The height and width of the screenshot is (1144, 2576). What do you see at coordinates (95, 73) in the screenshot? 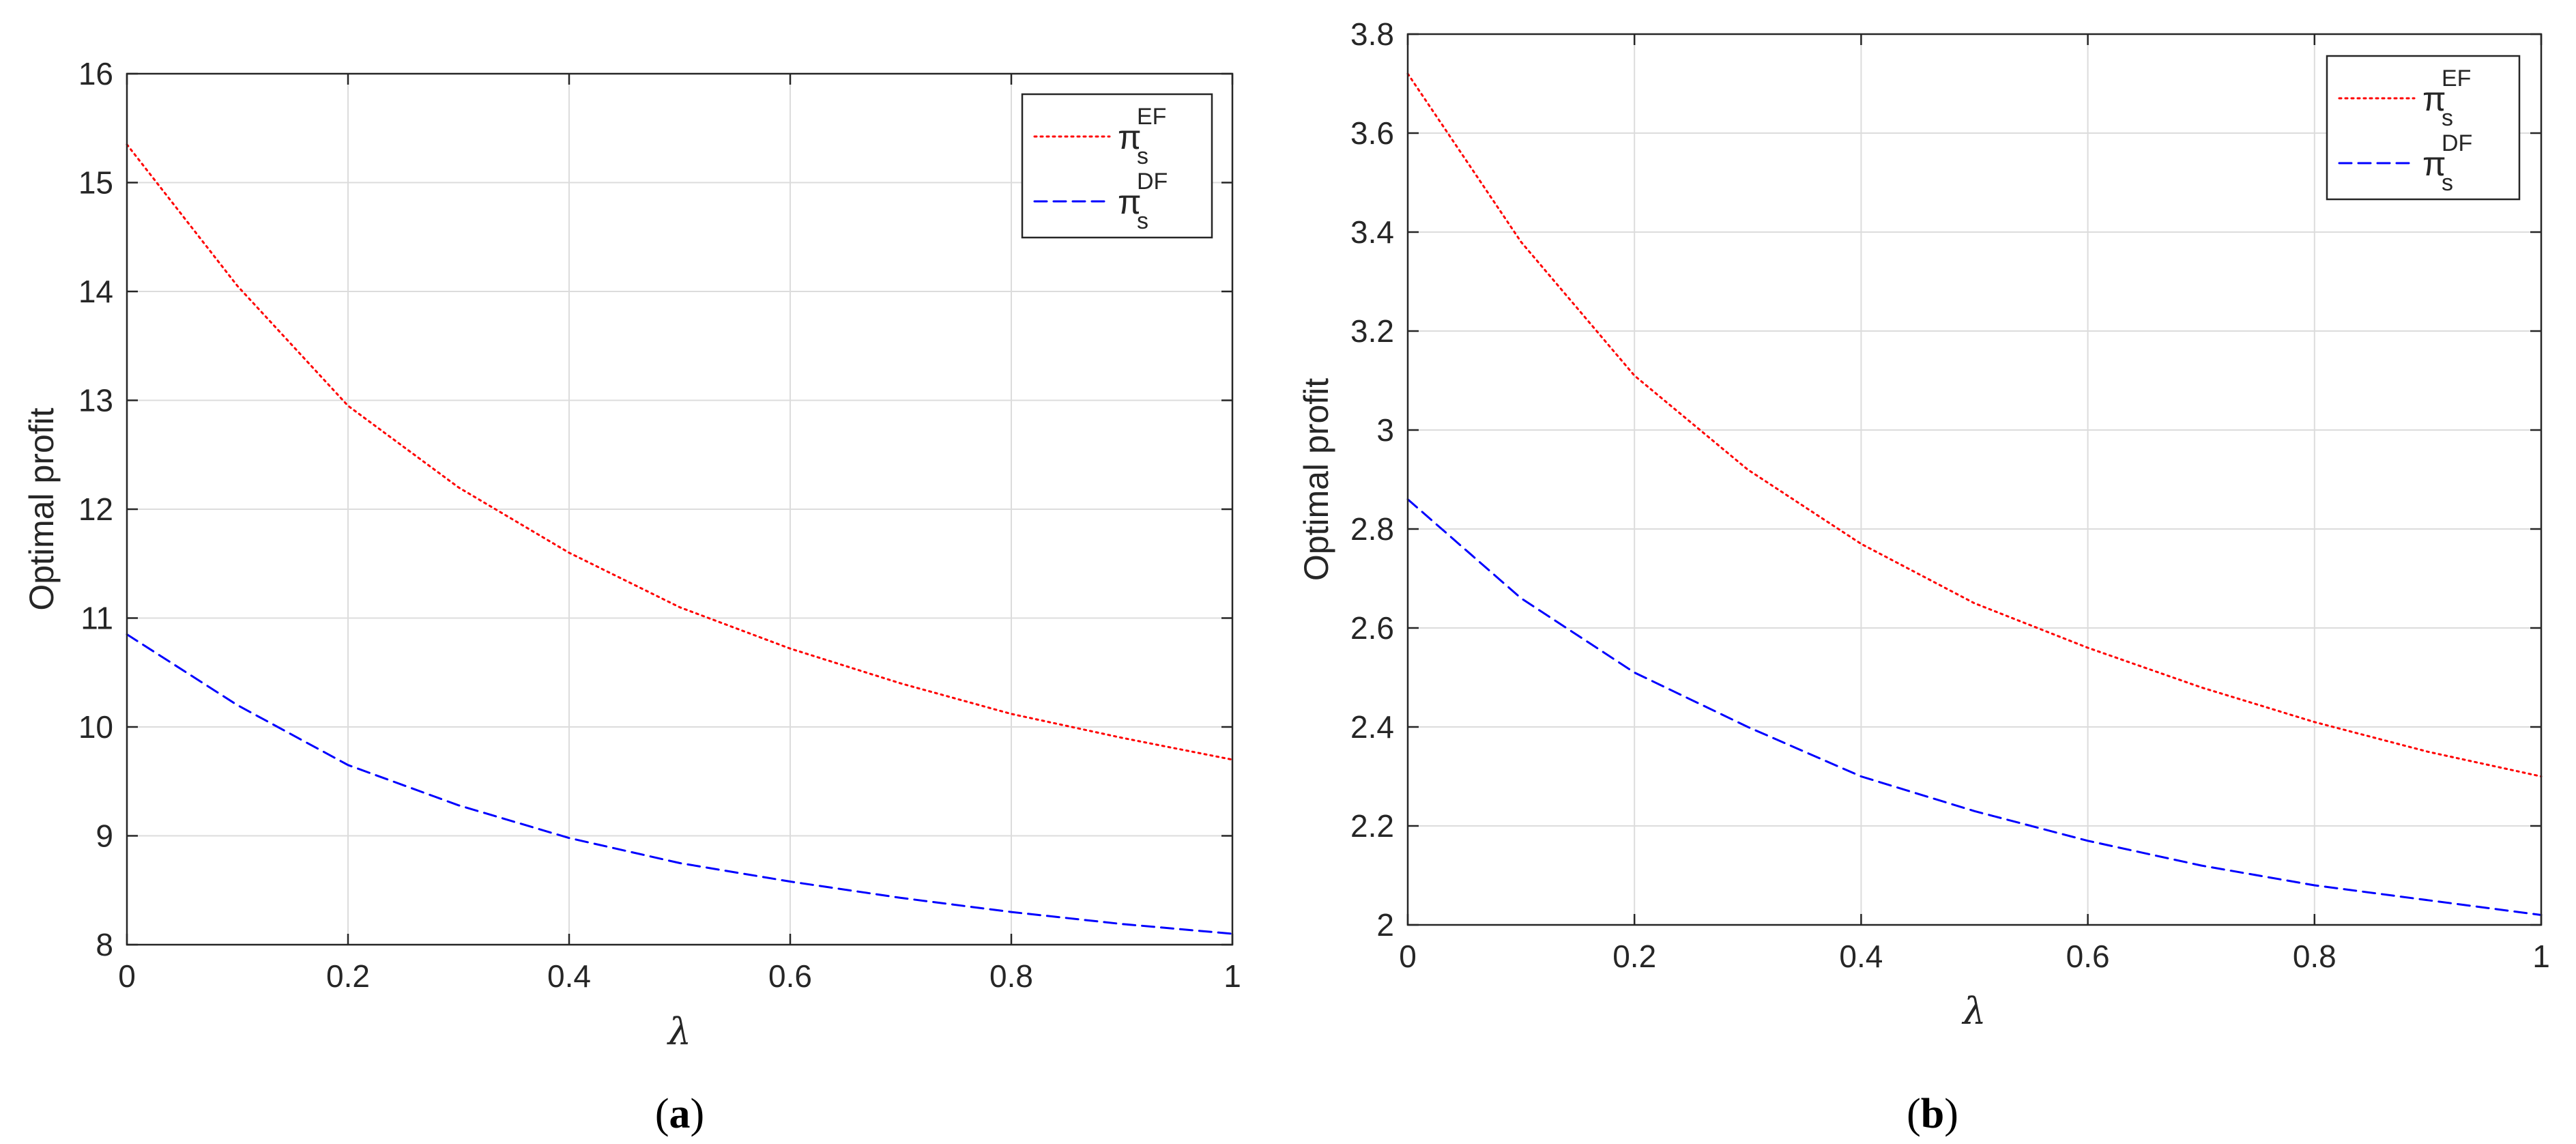
I see `y-tick-label: 16` at bounding box center [95, 73].